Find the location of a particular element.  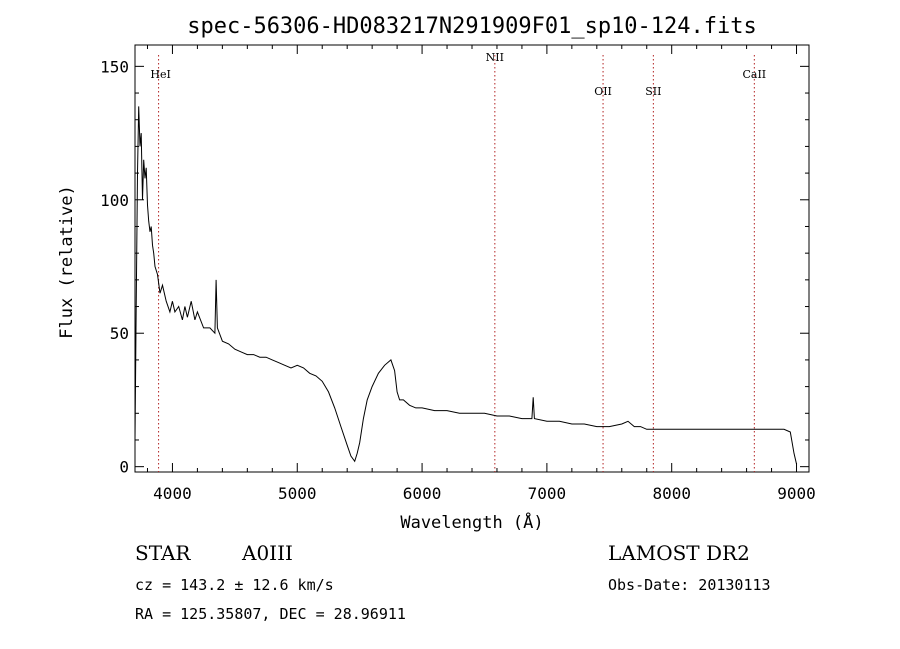

object-class: STAR is located at coordinates (163, 553).